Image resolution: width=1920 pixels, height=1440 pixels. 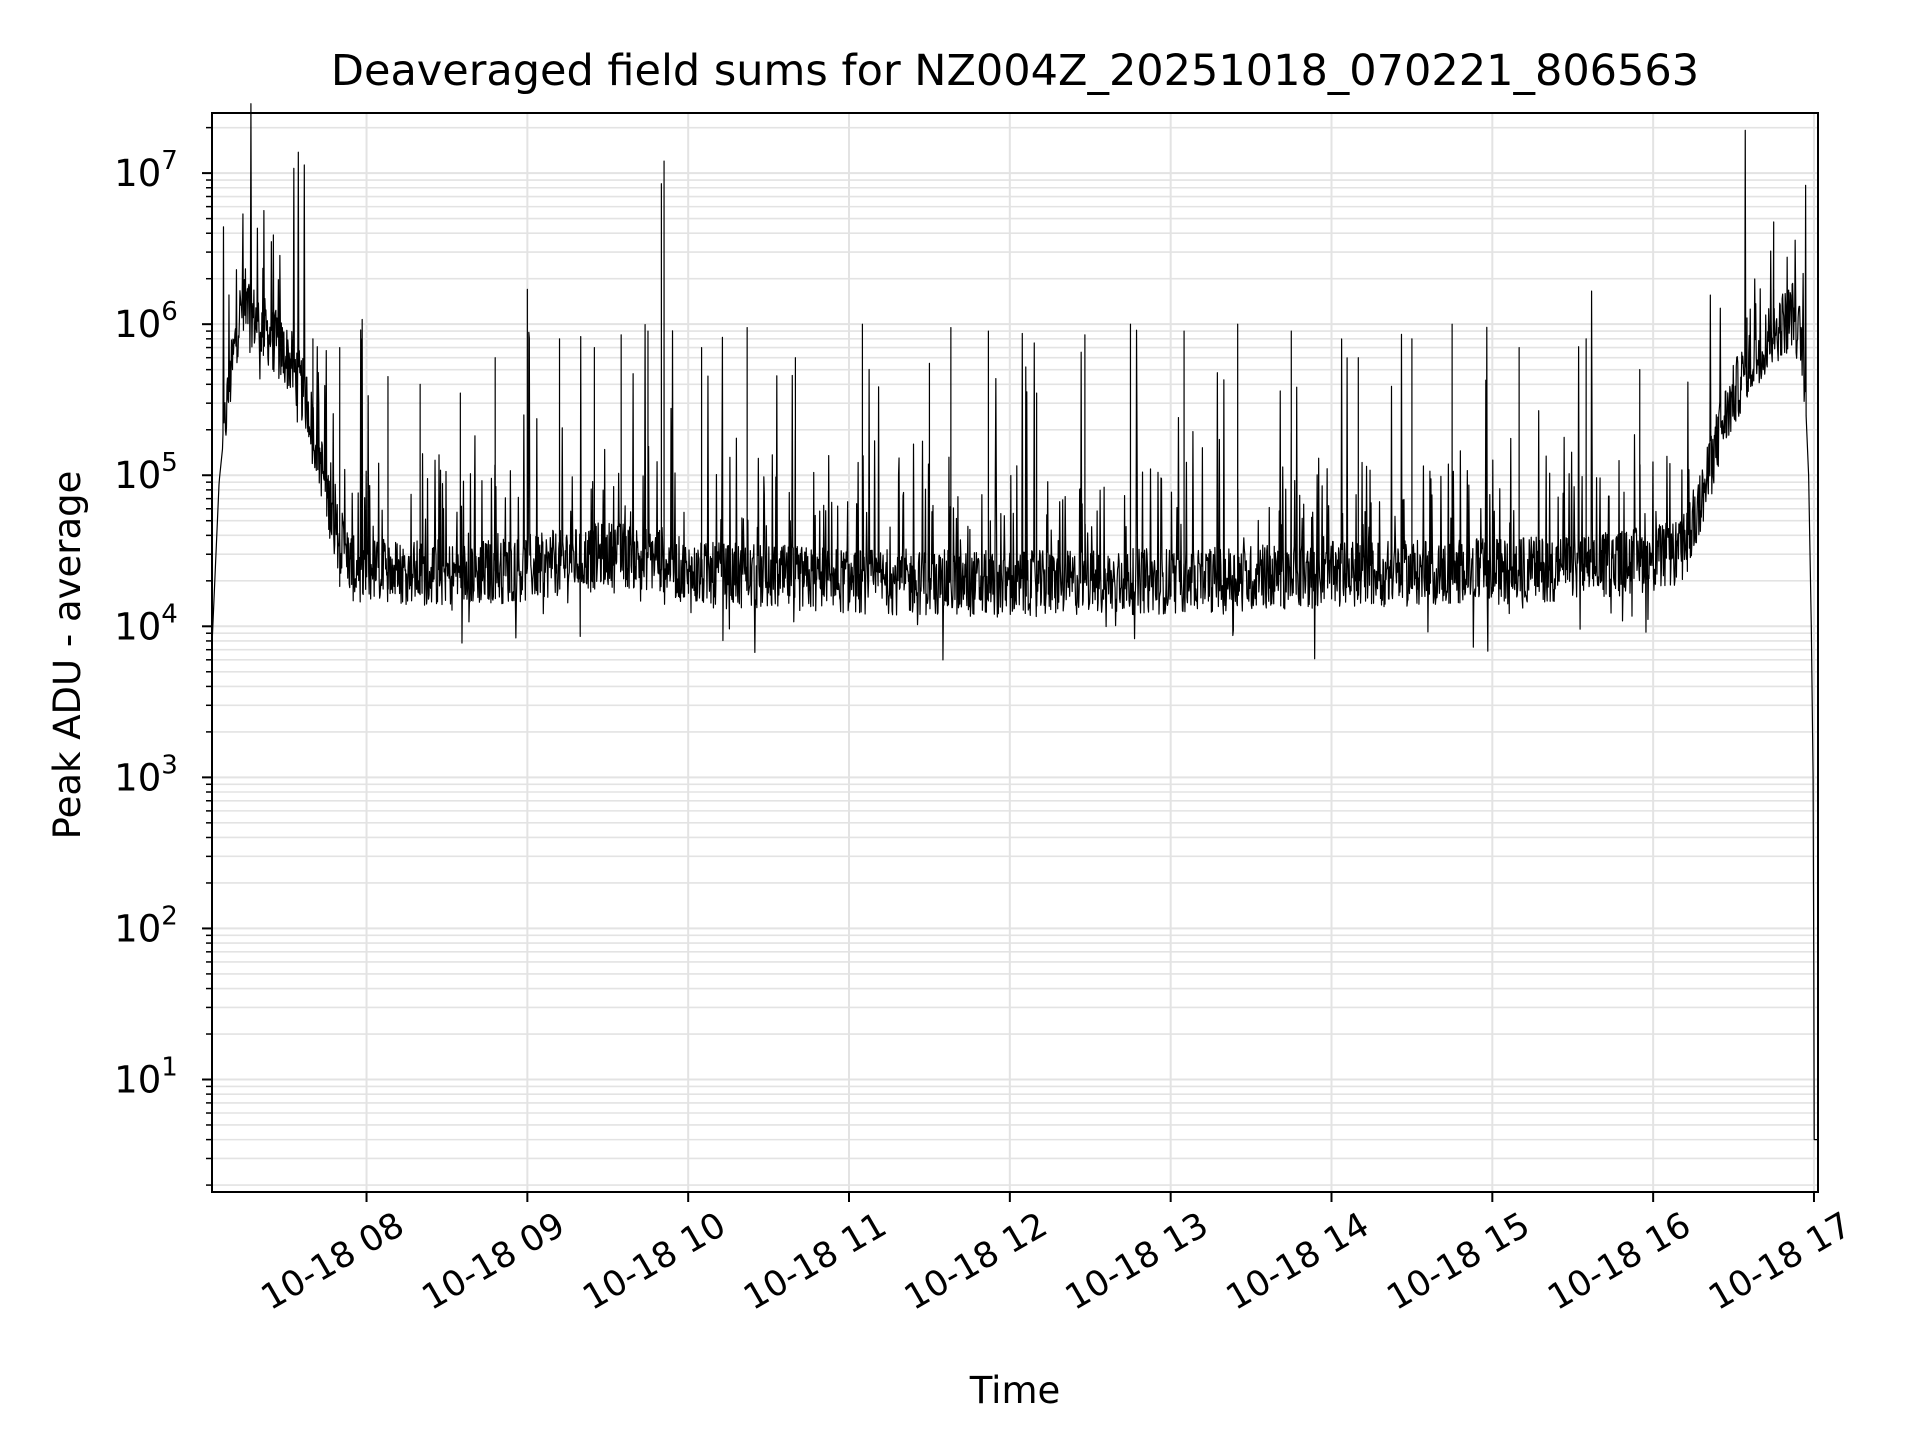 What do you see at coordinates (494, 1261) in the screenshot?
I see `x-tick-label: 10-18 09` at bounding box center [494, 1261].